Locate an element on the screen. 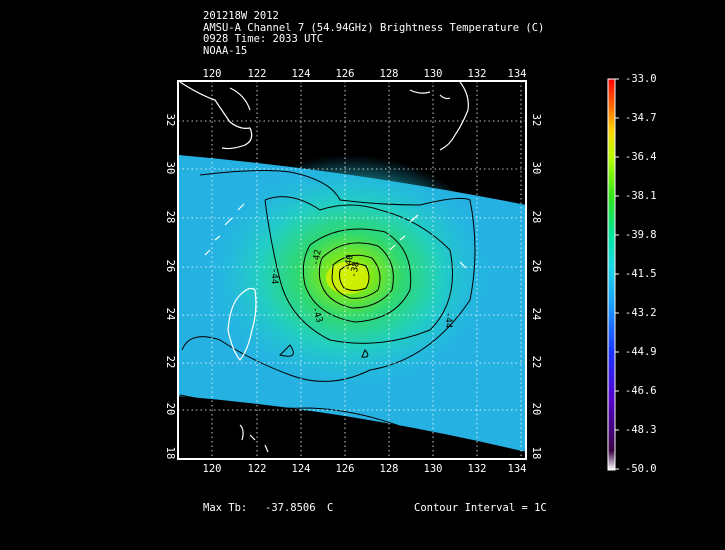  colorbar-label: -41.5 is located at coordinates (641, 274).